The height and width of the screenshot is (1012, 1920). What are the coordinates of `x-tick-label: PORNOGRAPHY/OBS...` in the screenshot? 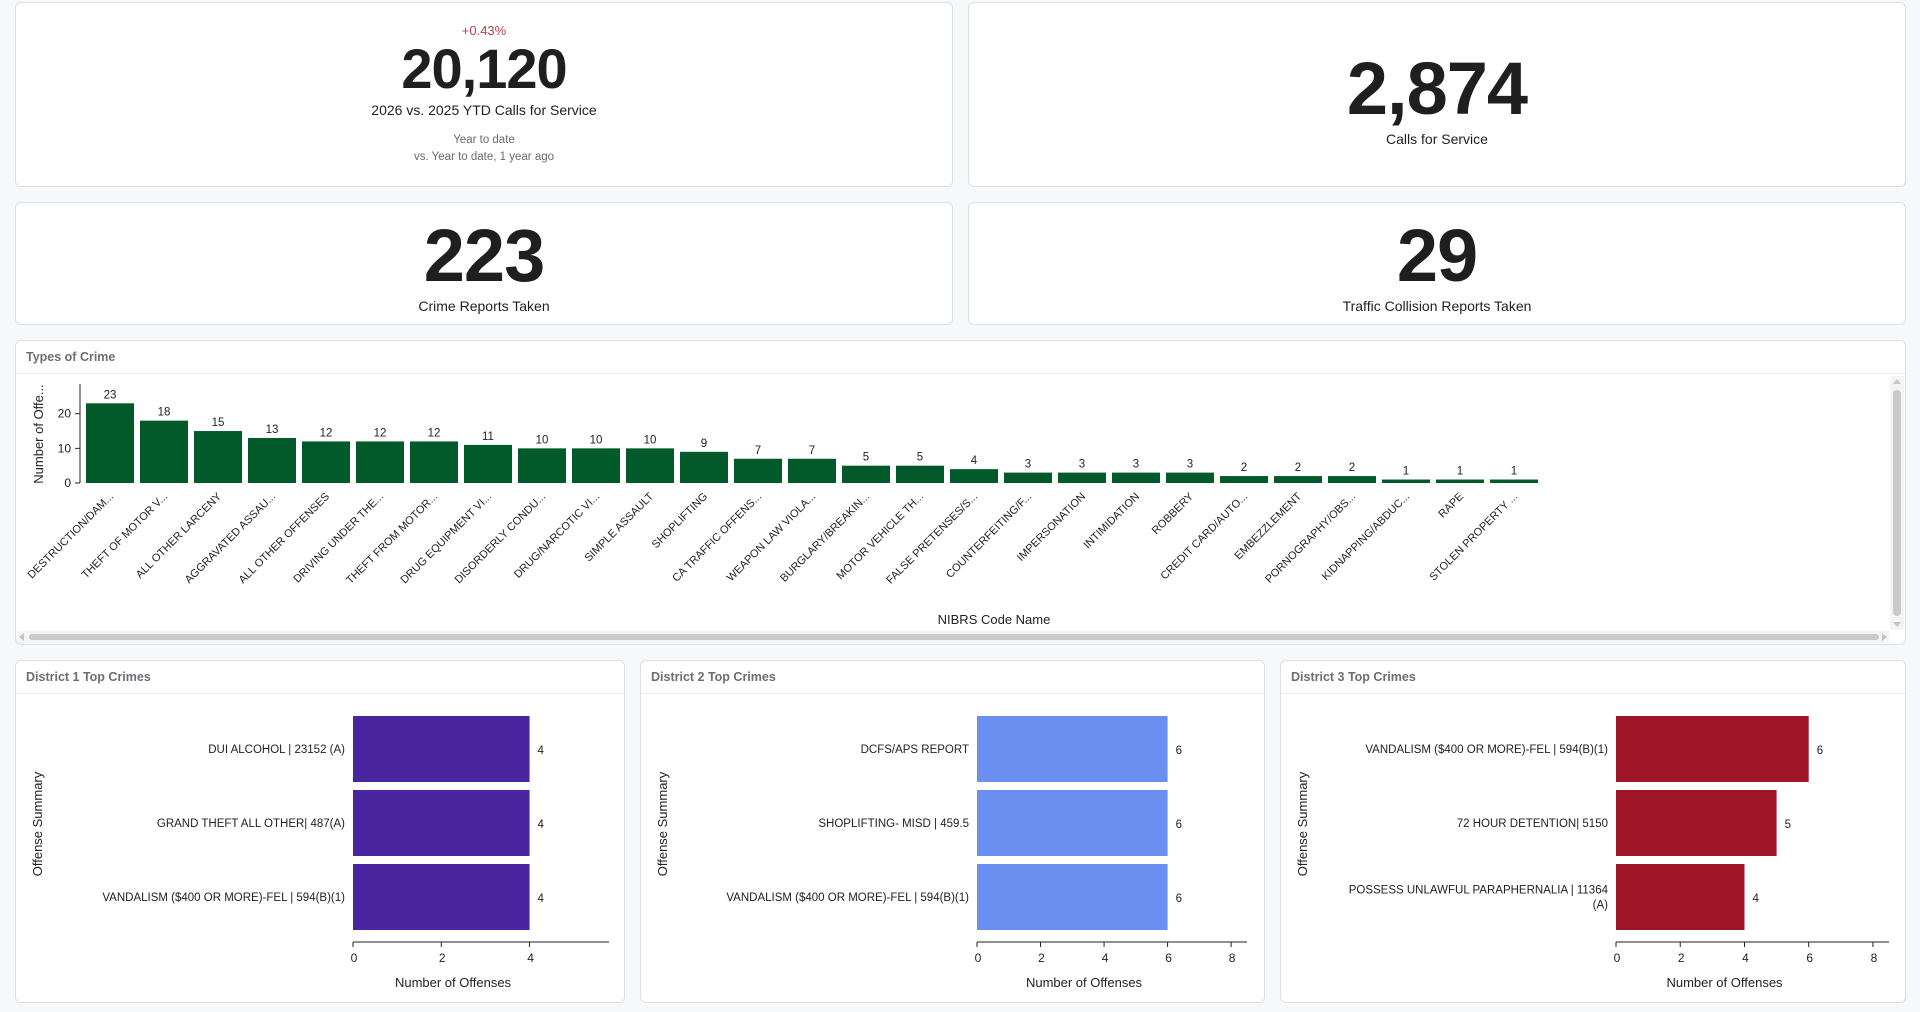 It's located at (1310, 538).